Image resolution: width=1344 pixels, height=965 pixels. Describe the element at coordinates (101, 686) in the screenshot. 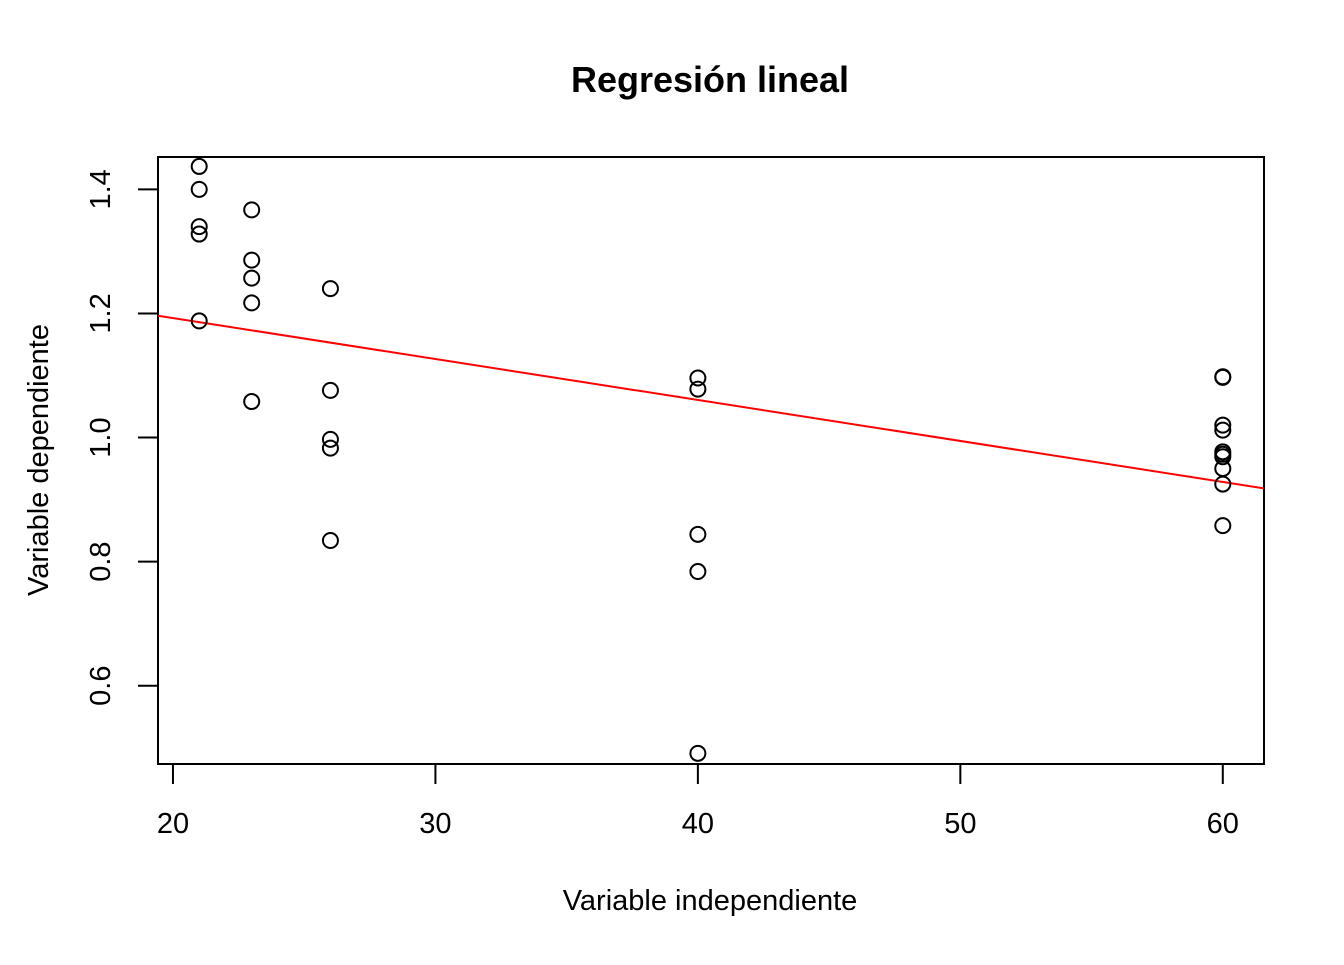

I see `y-tick-label: 0.6` at that location.